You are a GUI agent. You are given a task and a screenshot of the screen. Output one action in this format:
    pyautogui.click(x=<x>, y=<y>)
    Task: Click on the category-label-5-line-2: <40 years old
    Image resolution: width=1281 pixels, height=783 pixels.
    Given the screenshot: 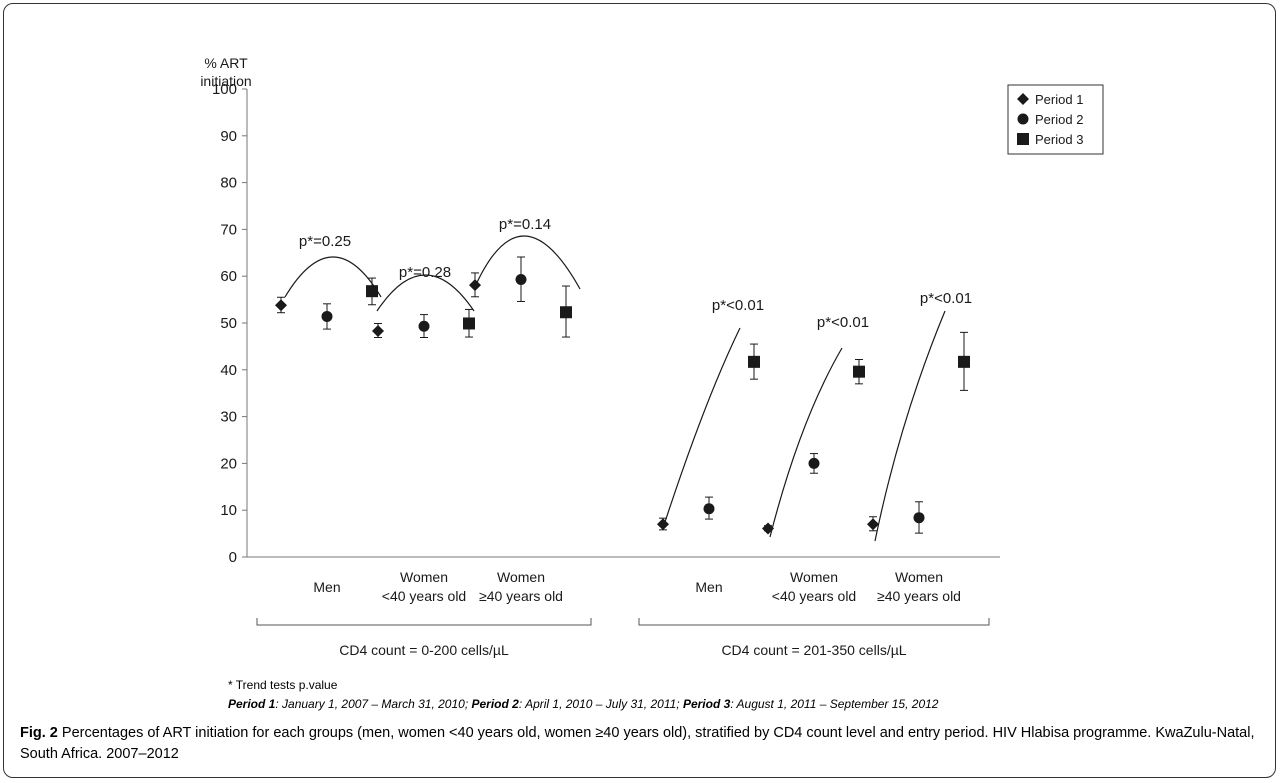 What is the action you would take?
    pyautogui.click(x=814, y=596)
    